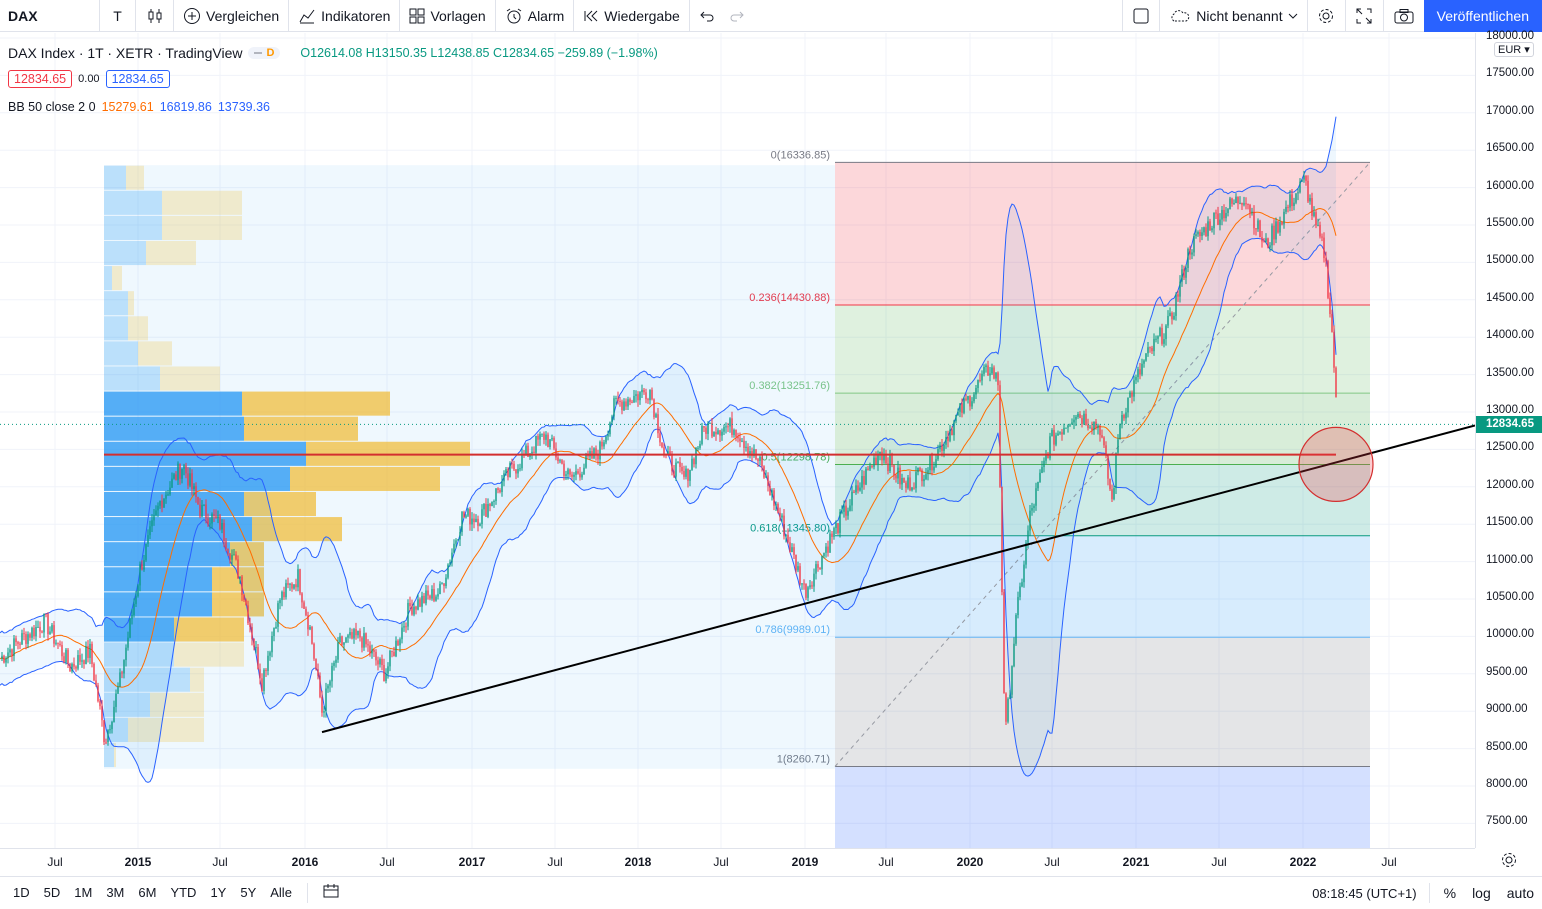 Image resolution: width=1542 pixels, height=909 pixels. Describe the element at coordinates (238, 604) in the screenshot. I see `volume-profile-down-bar` at that location.